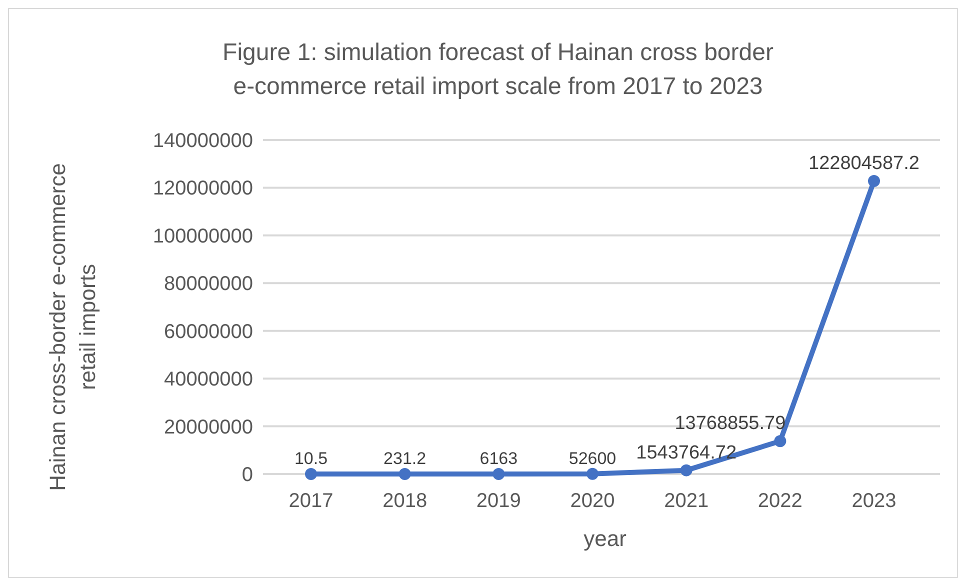 This screenshot has height=578, width=958. I want to click on y-tick-label: 0, so click(247, 475).